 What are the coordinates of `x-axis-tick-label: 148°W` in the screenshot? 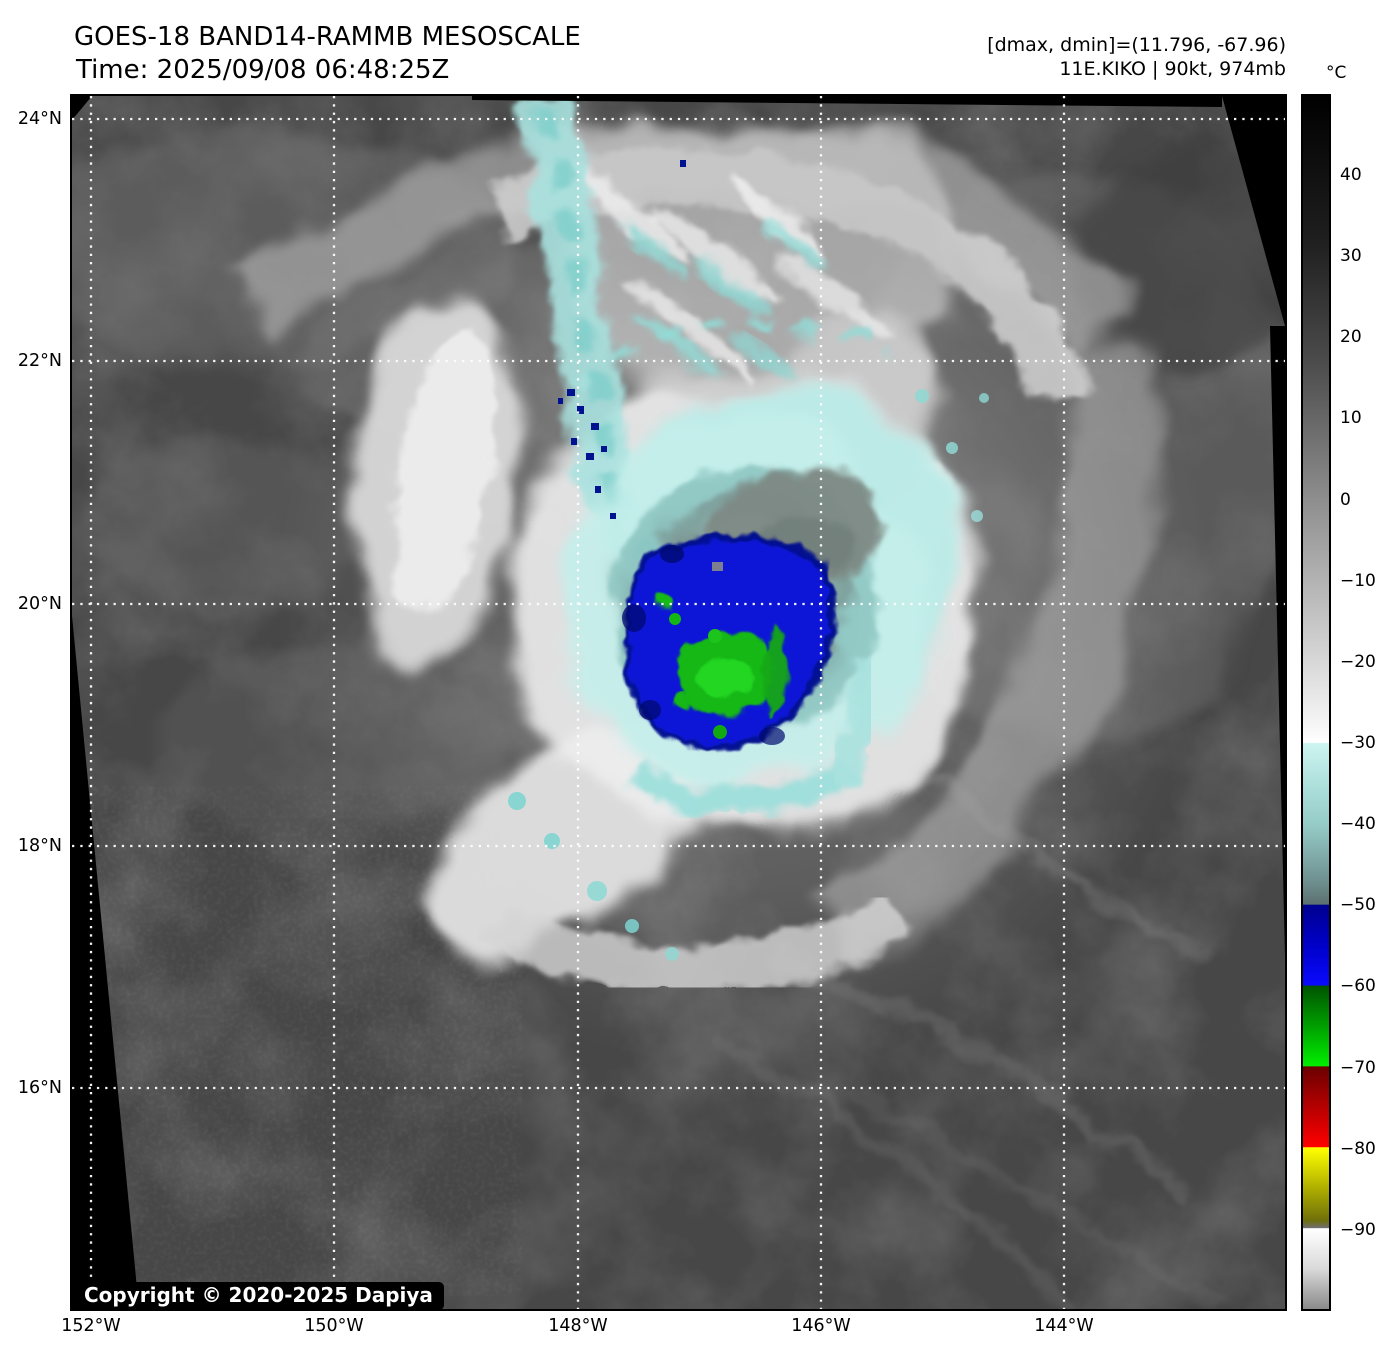 It's located at (578, 1326).